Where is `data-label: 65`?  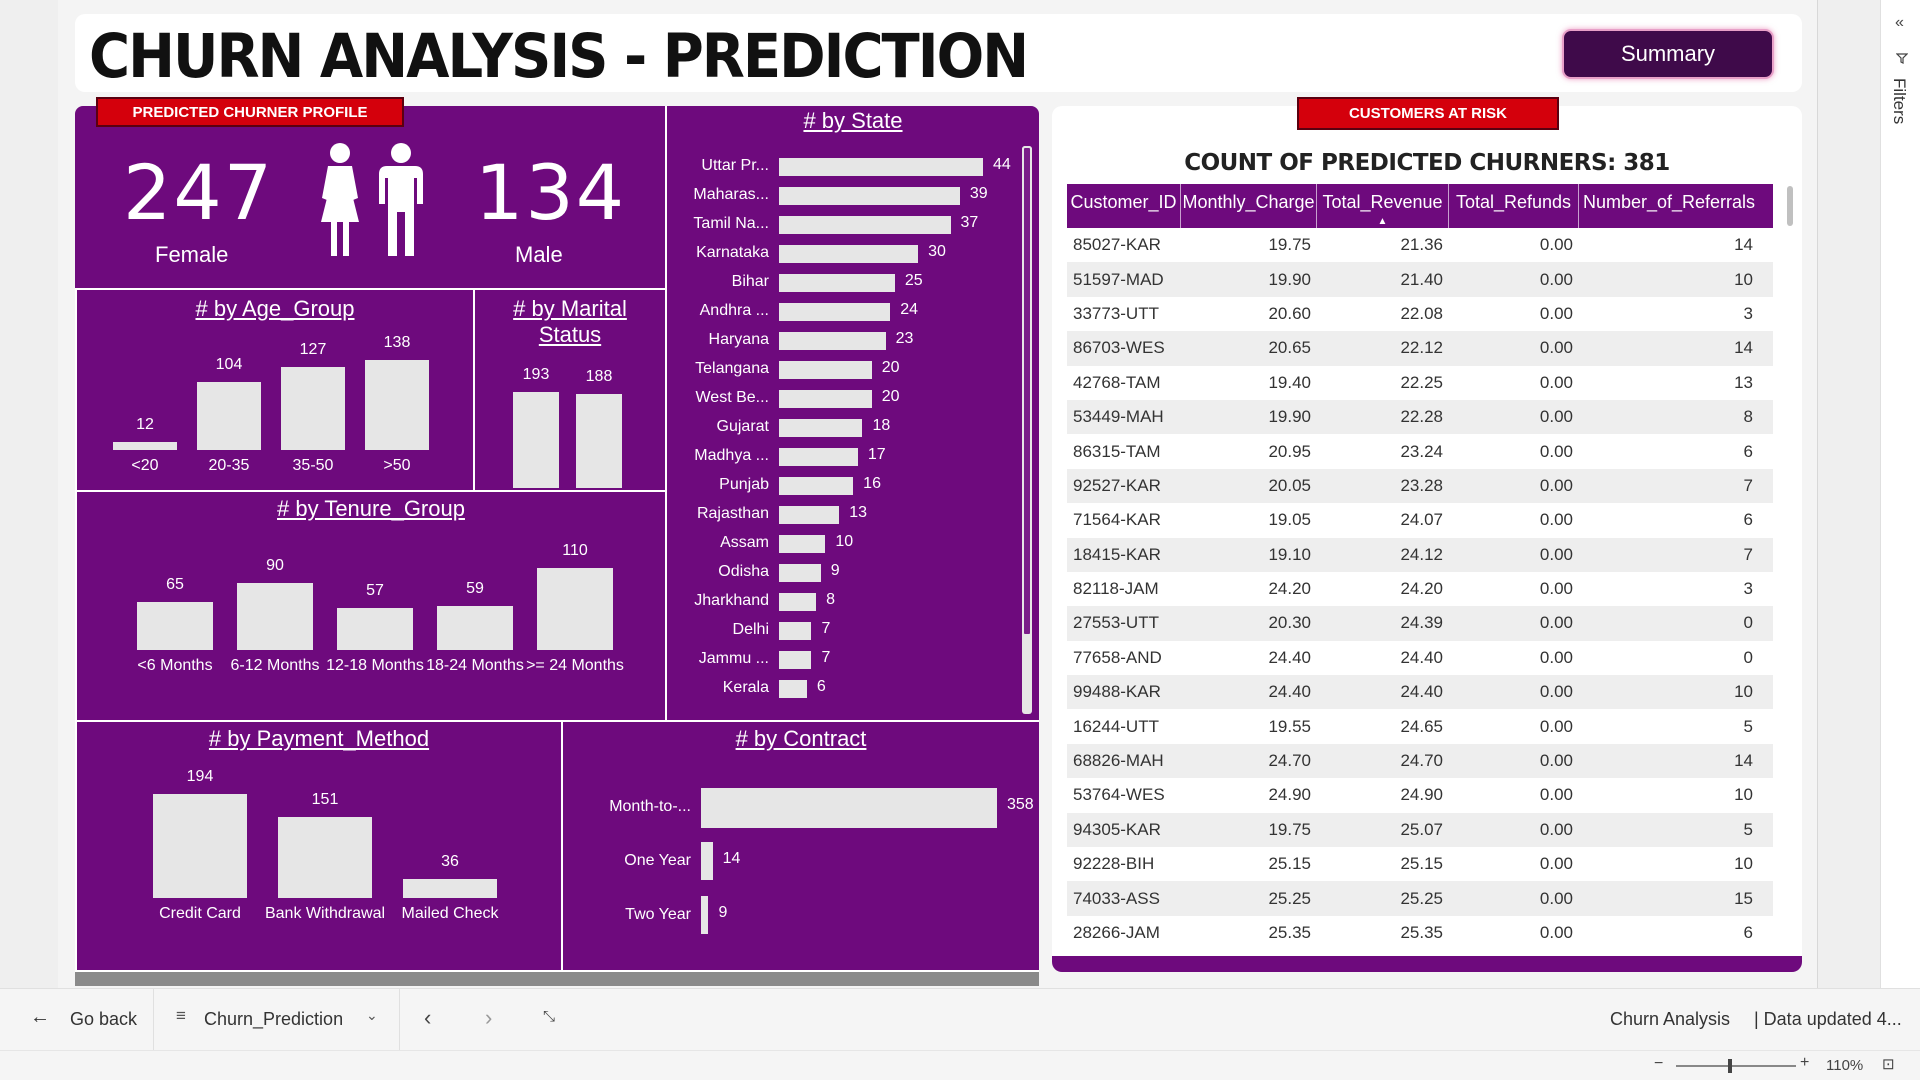
data-label: 65 is located at coordinates (175, 584).